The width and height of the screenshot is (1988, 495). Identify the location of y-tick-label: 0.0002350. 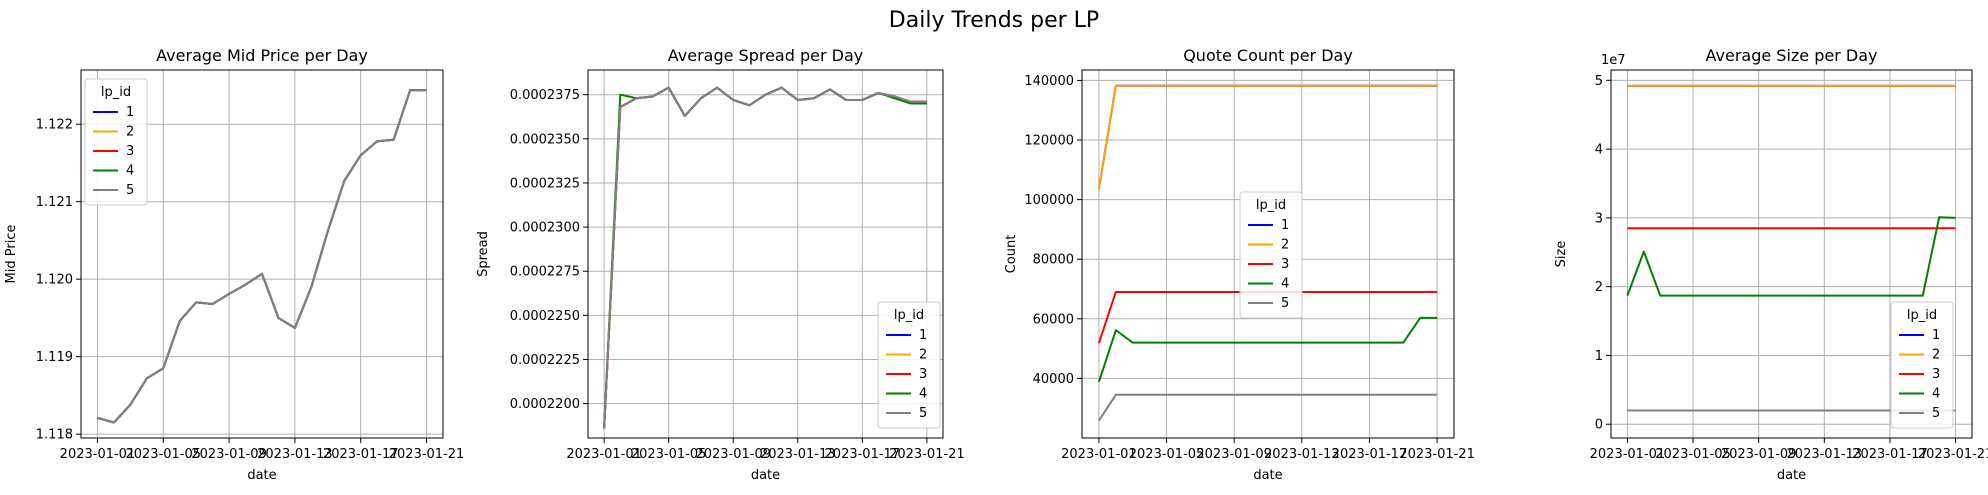
(545, 139).